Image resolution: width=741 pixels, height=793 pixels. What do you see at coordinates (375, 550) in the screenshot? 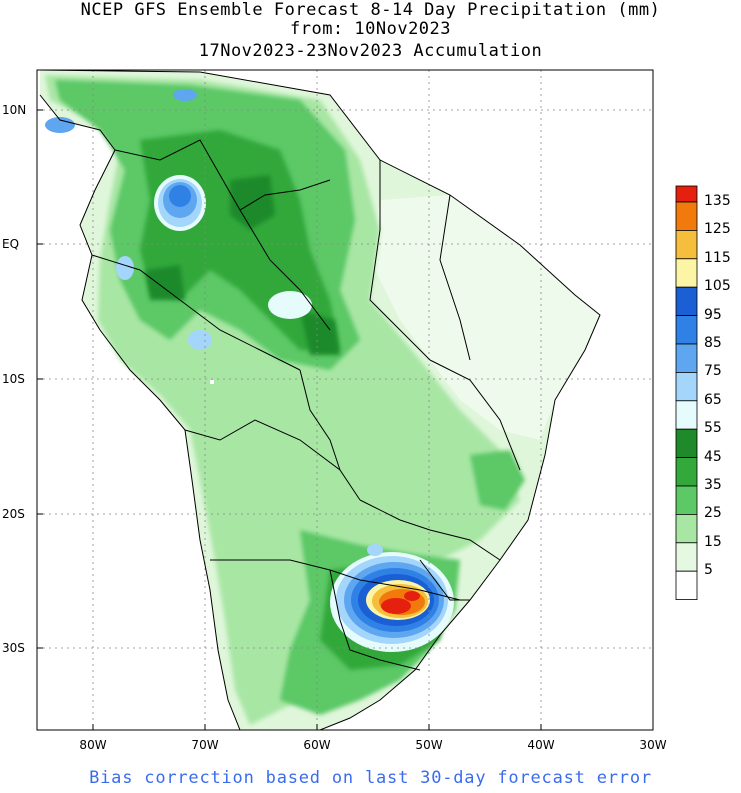
I see `precip-patch-brazil-north` at bounding box center [375, 550].